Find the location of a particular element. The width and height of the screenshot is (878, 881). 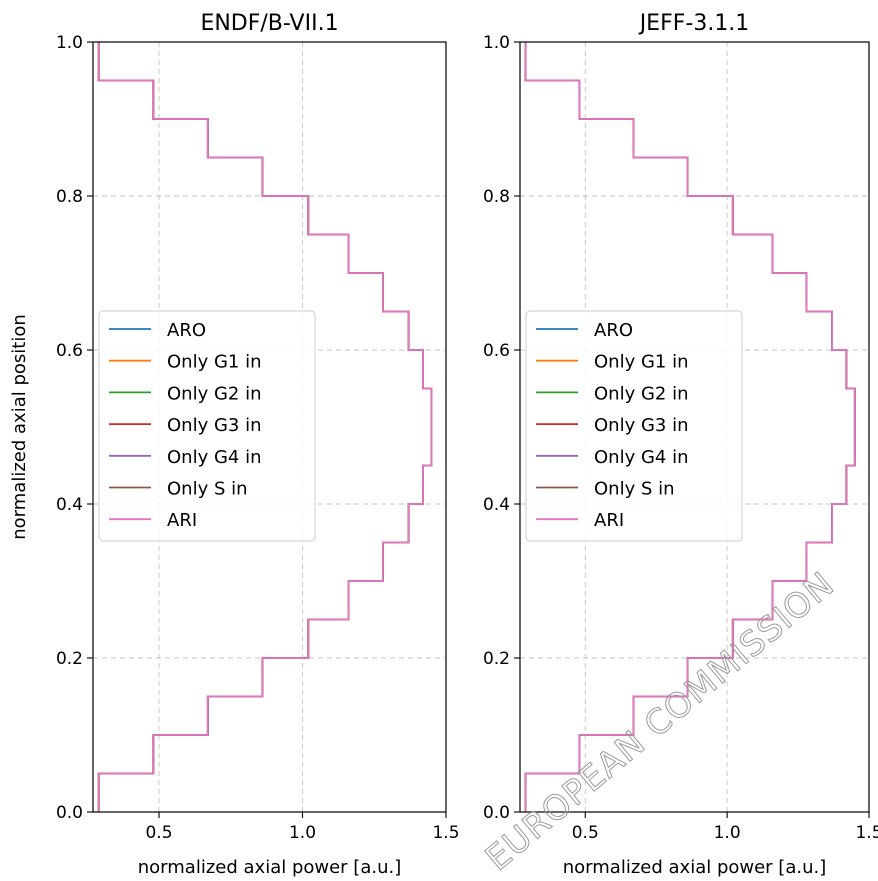

y-axis-label: normalized axial position is located at coordinates (19, 426).